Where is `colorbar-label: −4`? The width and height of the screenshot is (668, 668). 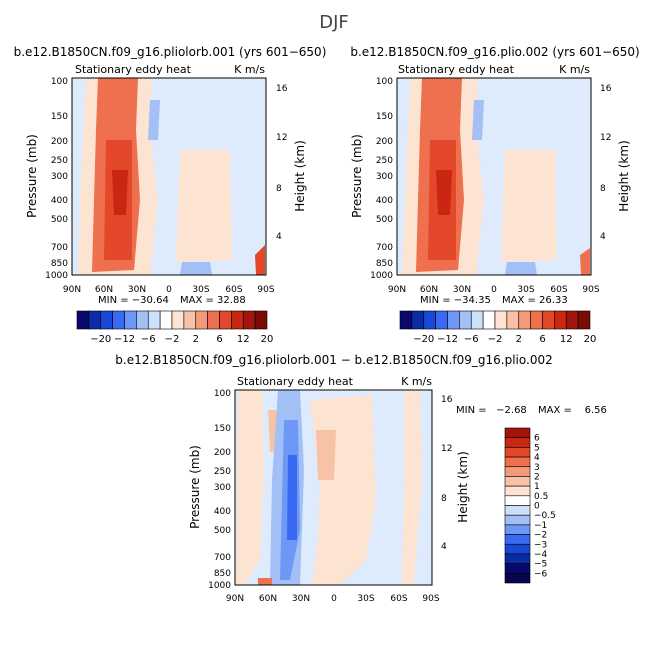
colorbar-label: −4 is located at coordinates (541, 555).